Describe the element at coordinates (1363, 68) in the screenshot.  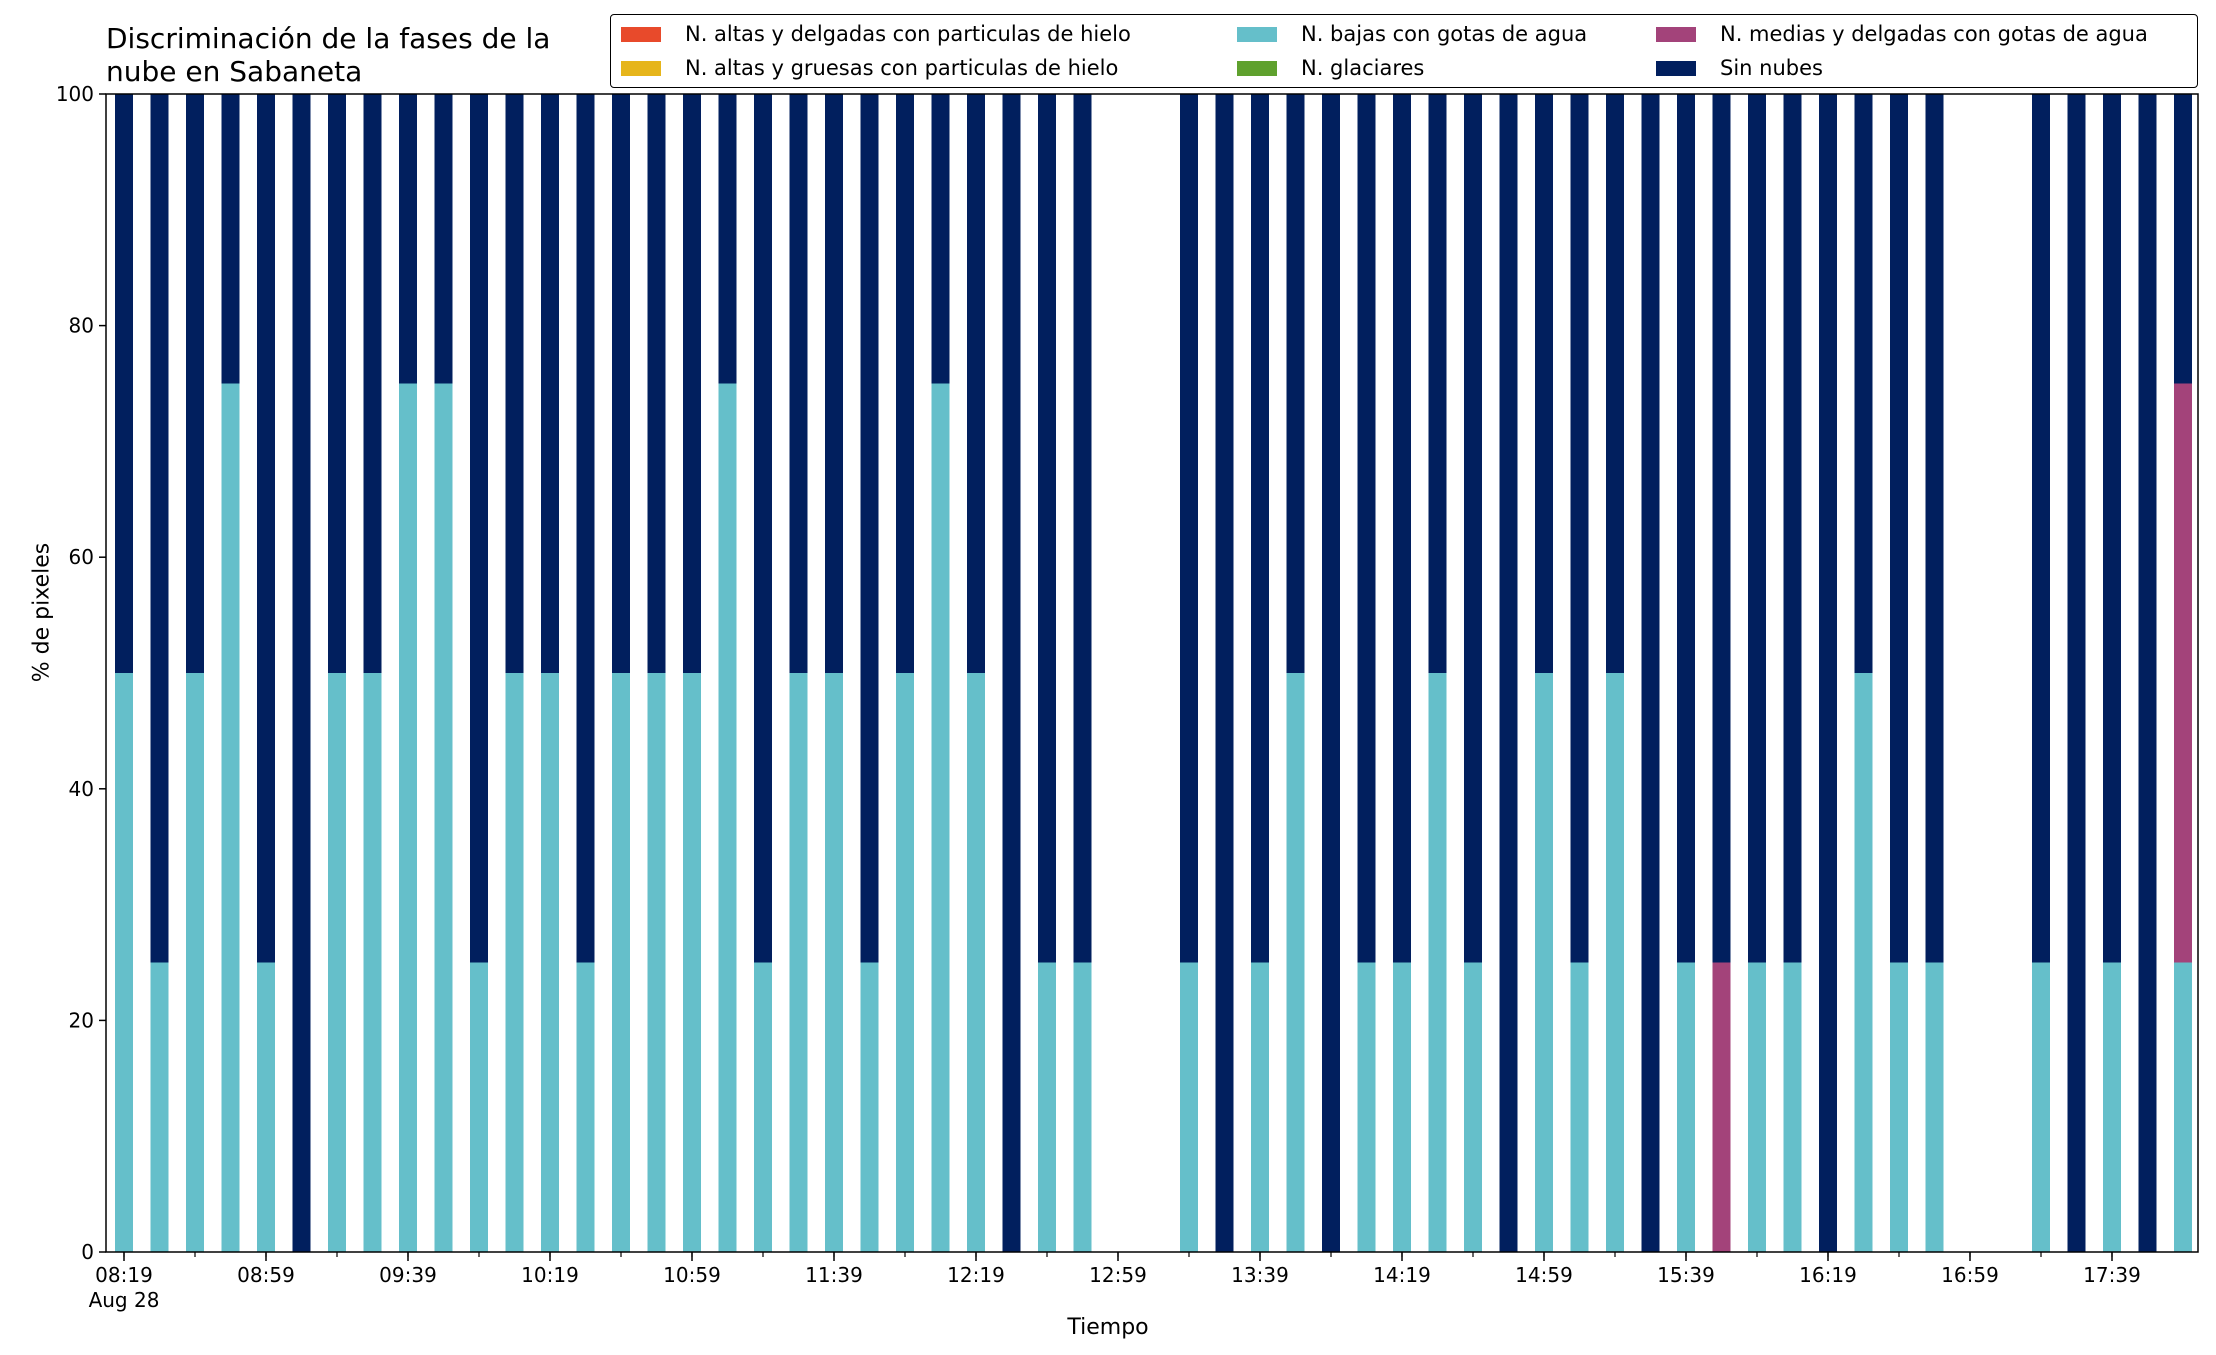
I see `legend-label: N. glaciares` at that location.